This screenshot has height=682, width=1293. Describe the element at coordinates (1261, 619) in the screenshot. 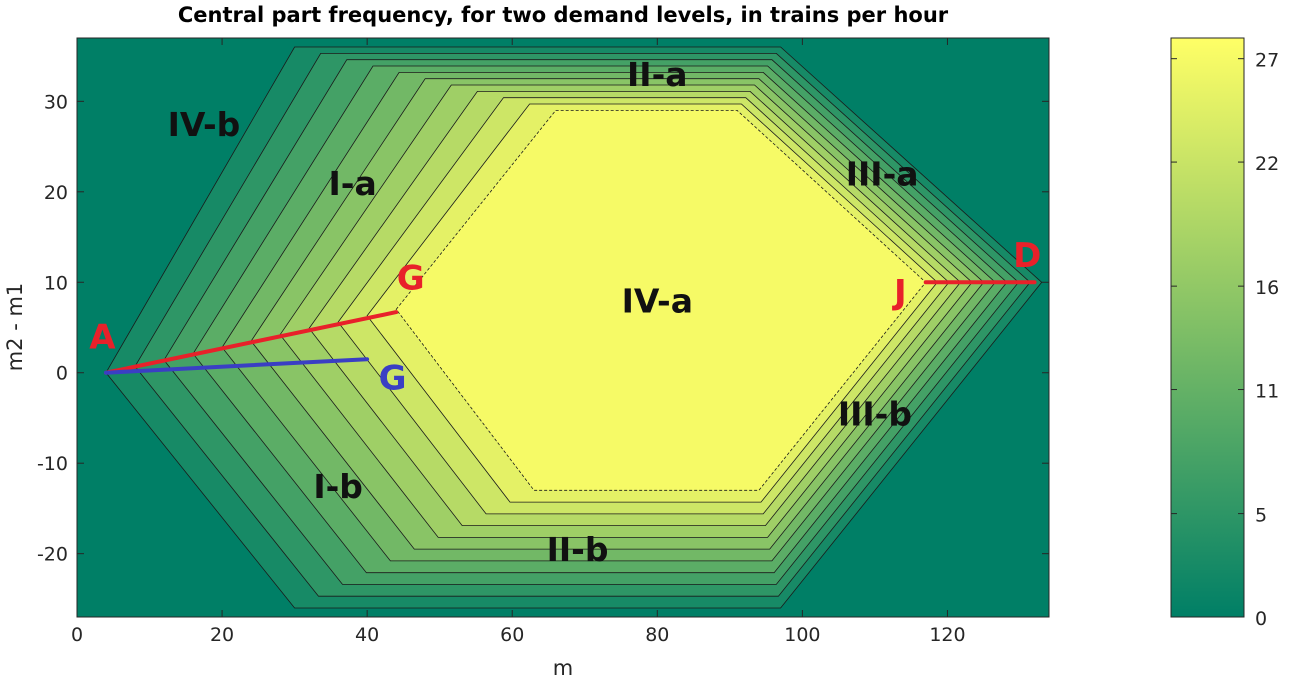

I see `colorbar-tick-label: 0` at that location.